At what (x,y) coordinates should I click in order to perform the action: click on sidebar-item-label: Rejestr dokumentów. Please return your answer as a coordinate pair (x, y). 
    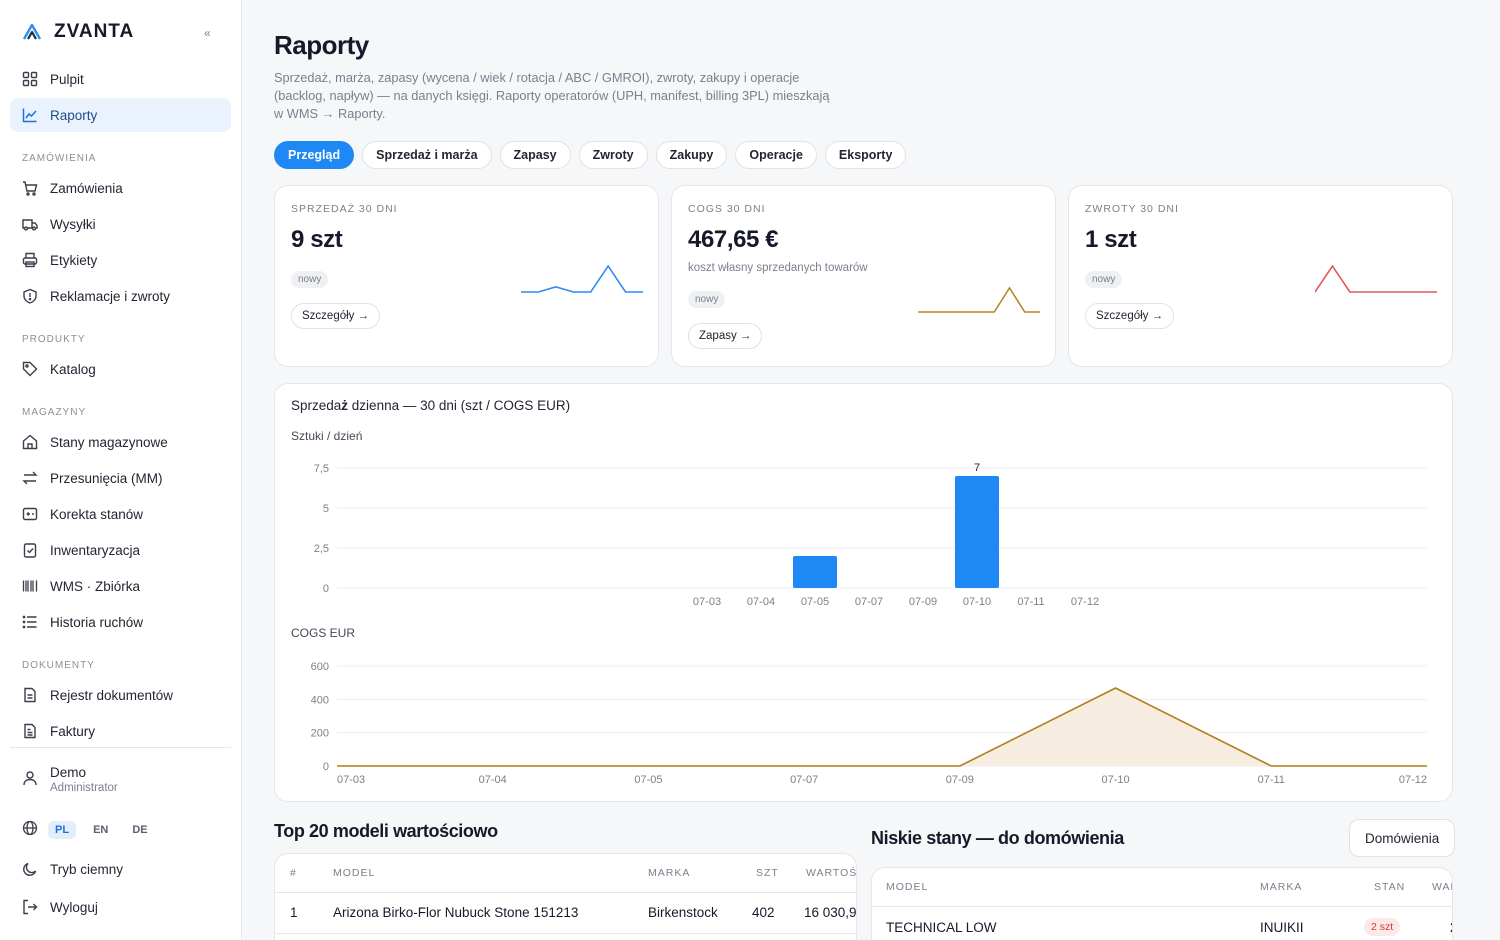
    Looking at the image, I should click on (112, 695).